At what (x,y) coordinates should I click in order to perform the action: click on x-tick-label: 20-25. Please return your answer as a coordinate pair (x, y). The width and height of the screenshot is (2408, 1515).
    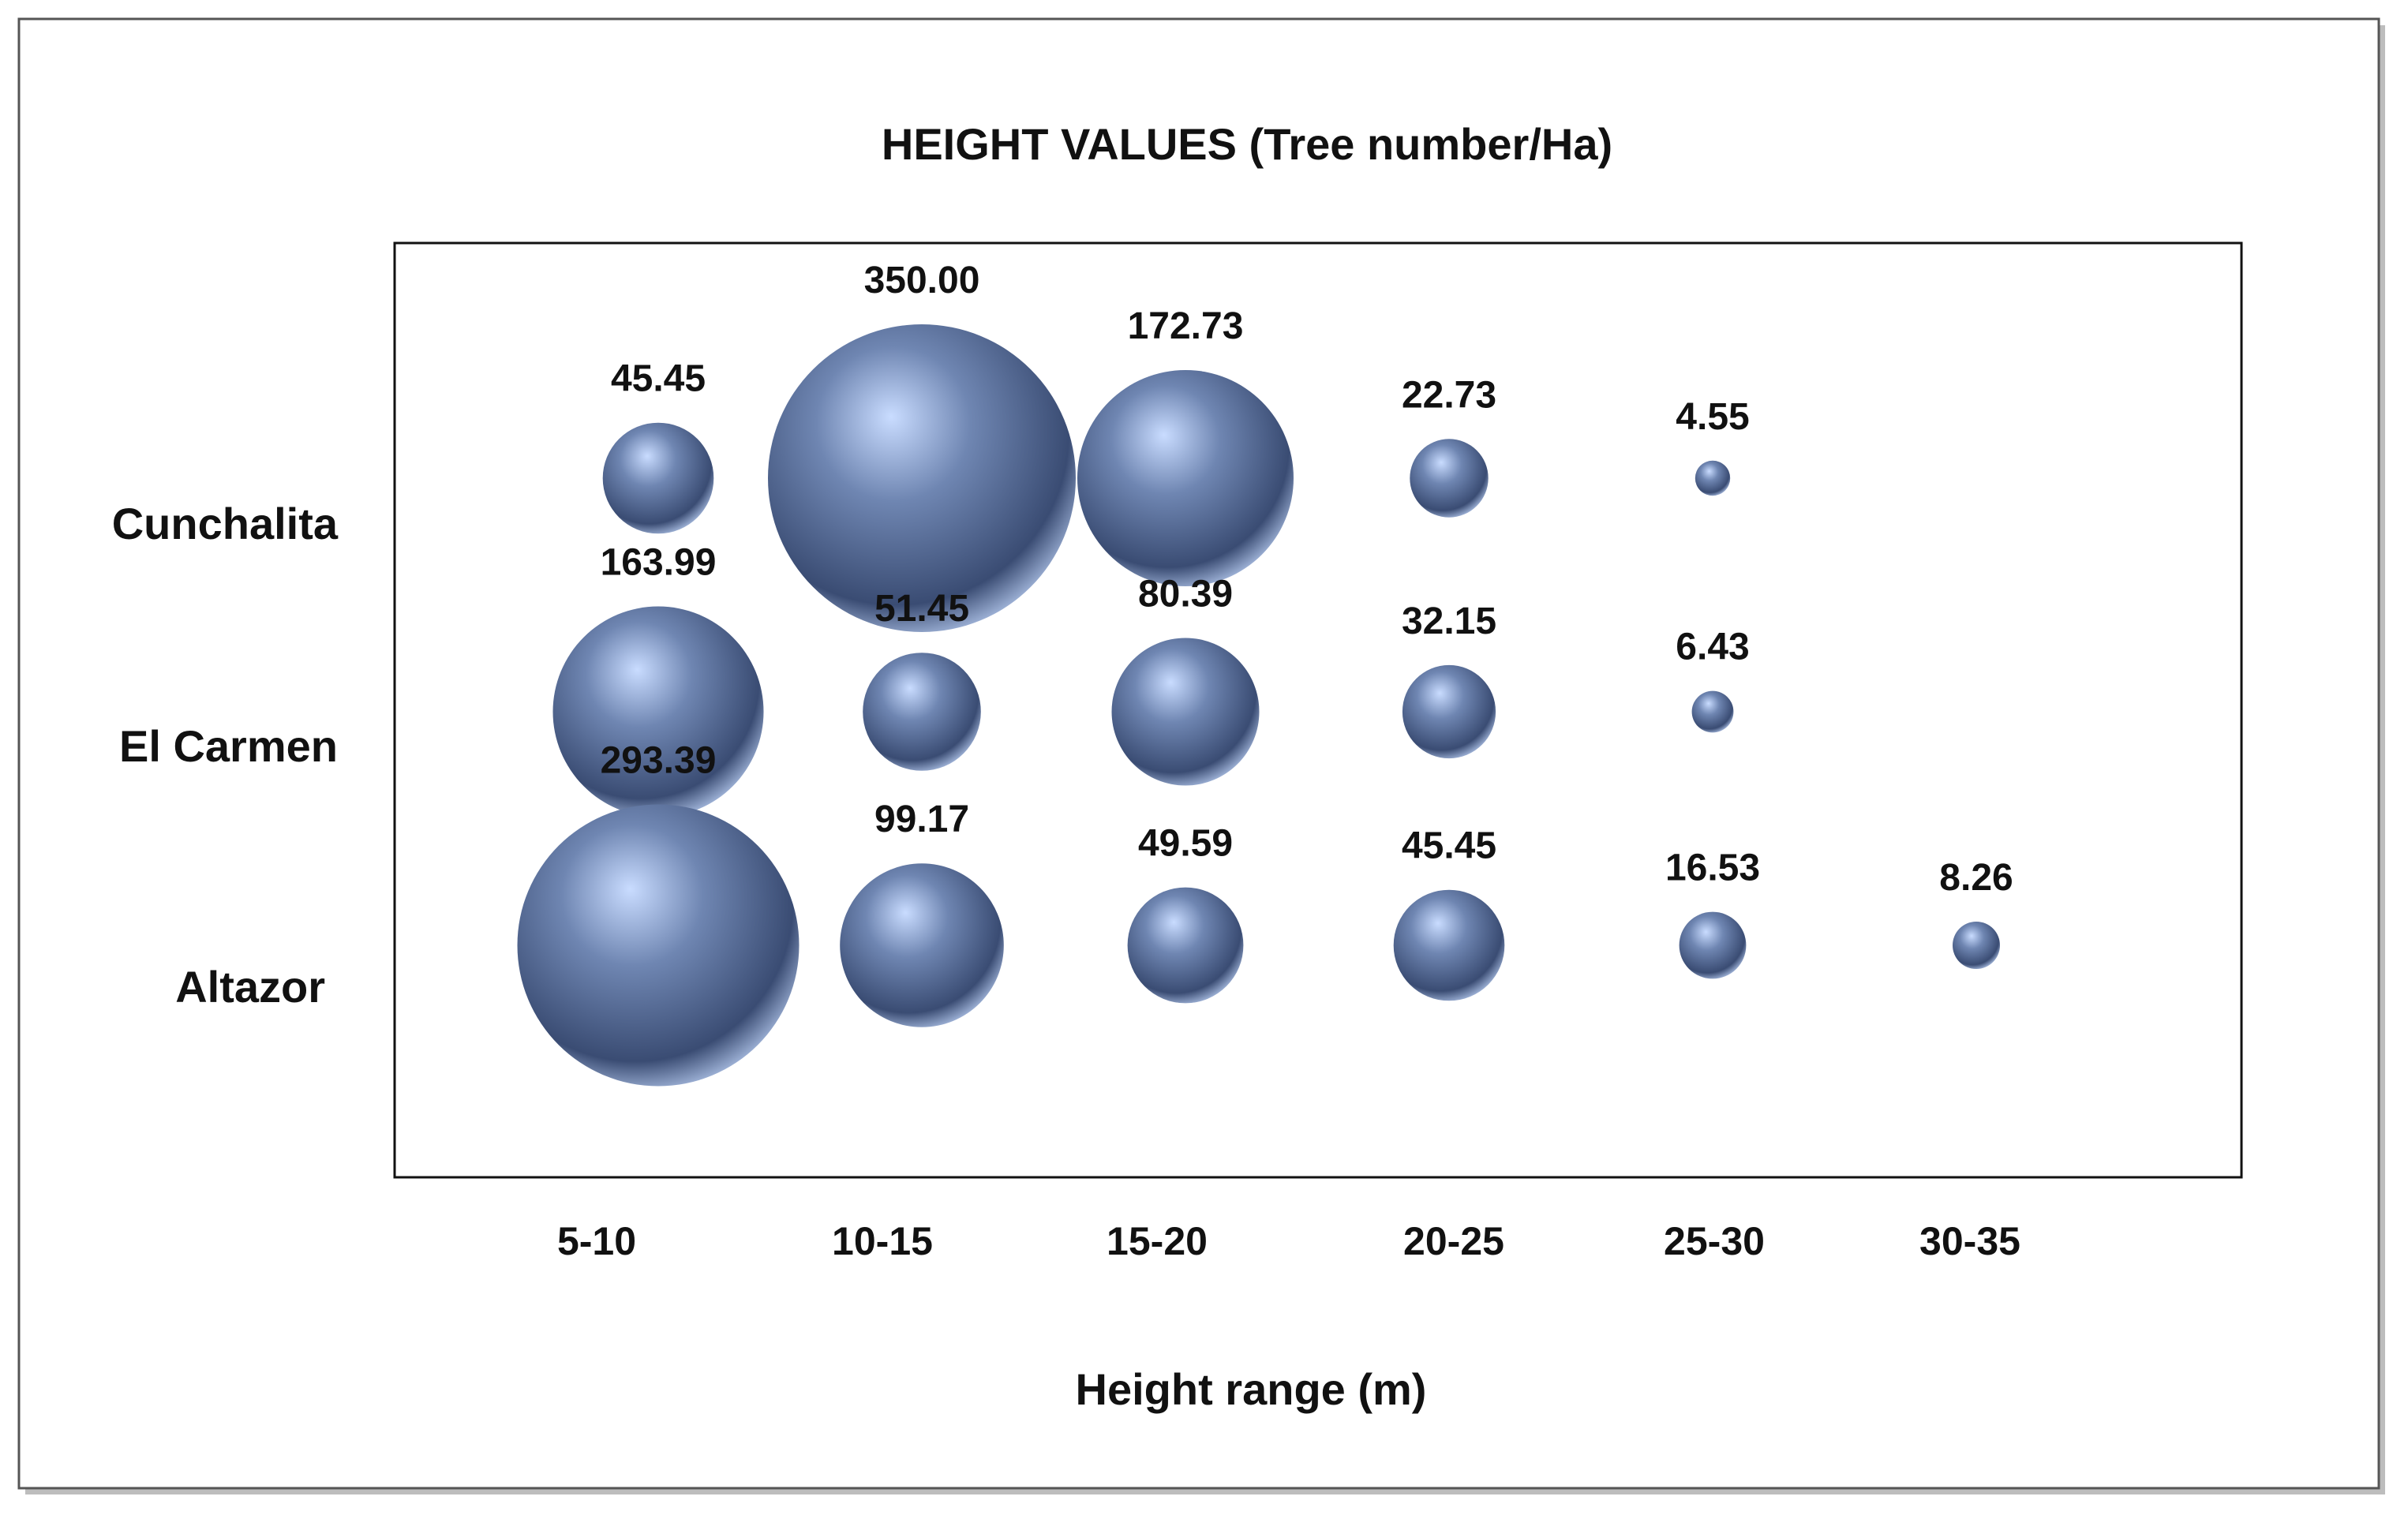
    Looking at the image, I should click on (1453, 1241).